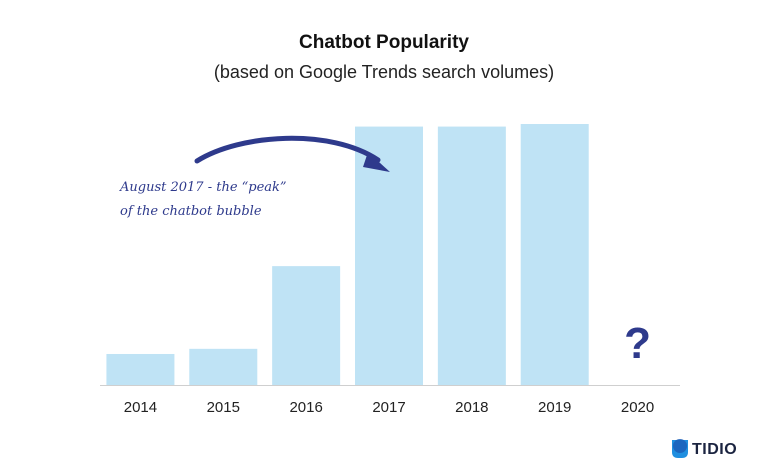 The image size is (768, 470). Describe the element at coordinates (223, 366) in the screenshot. I see `bar-2015` at that location.